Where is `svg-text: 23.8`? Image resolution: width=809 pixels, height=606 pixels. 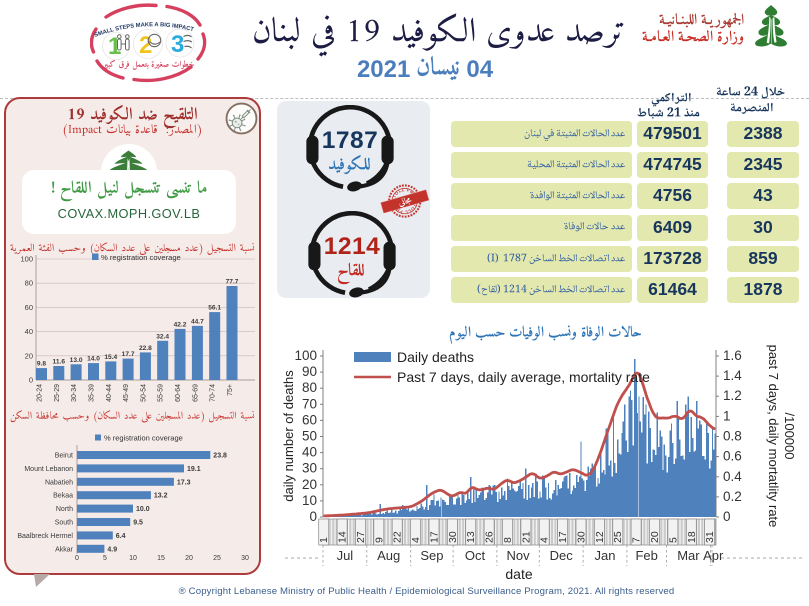
svg-text: 23.8 is located at coordinates (220, 456).